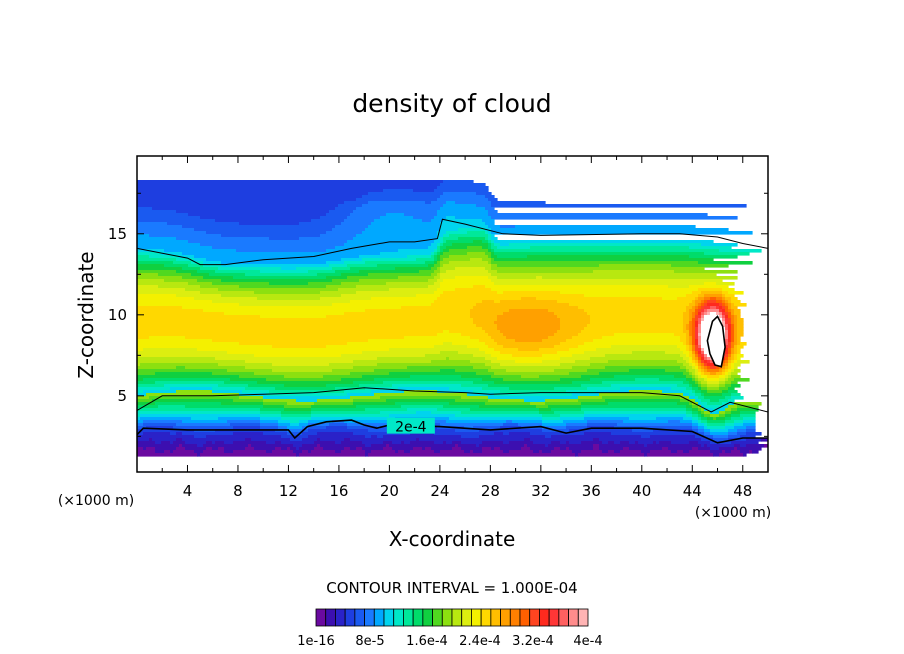 The height and width of the screenshot is (654, 904). Describe the element at coordinates (452, 617) in the screenshot. I see `colorbar` at that location.